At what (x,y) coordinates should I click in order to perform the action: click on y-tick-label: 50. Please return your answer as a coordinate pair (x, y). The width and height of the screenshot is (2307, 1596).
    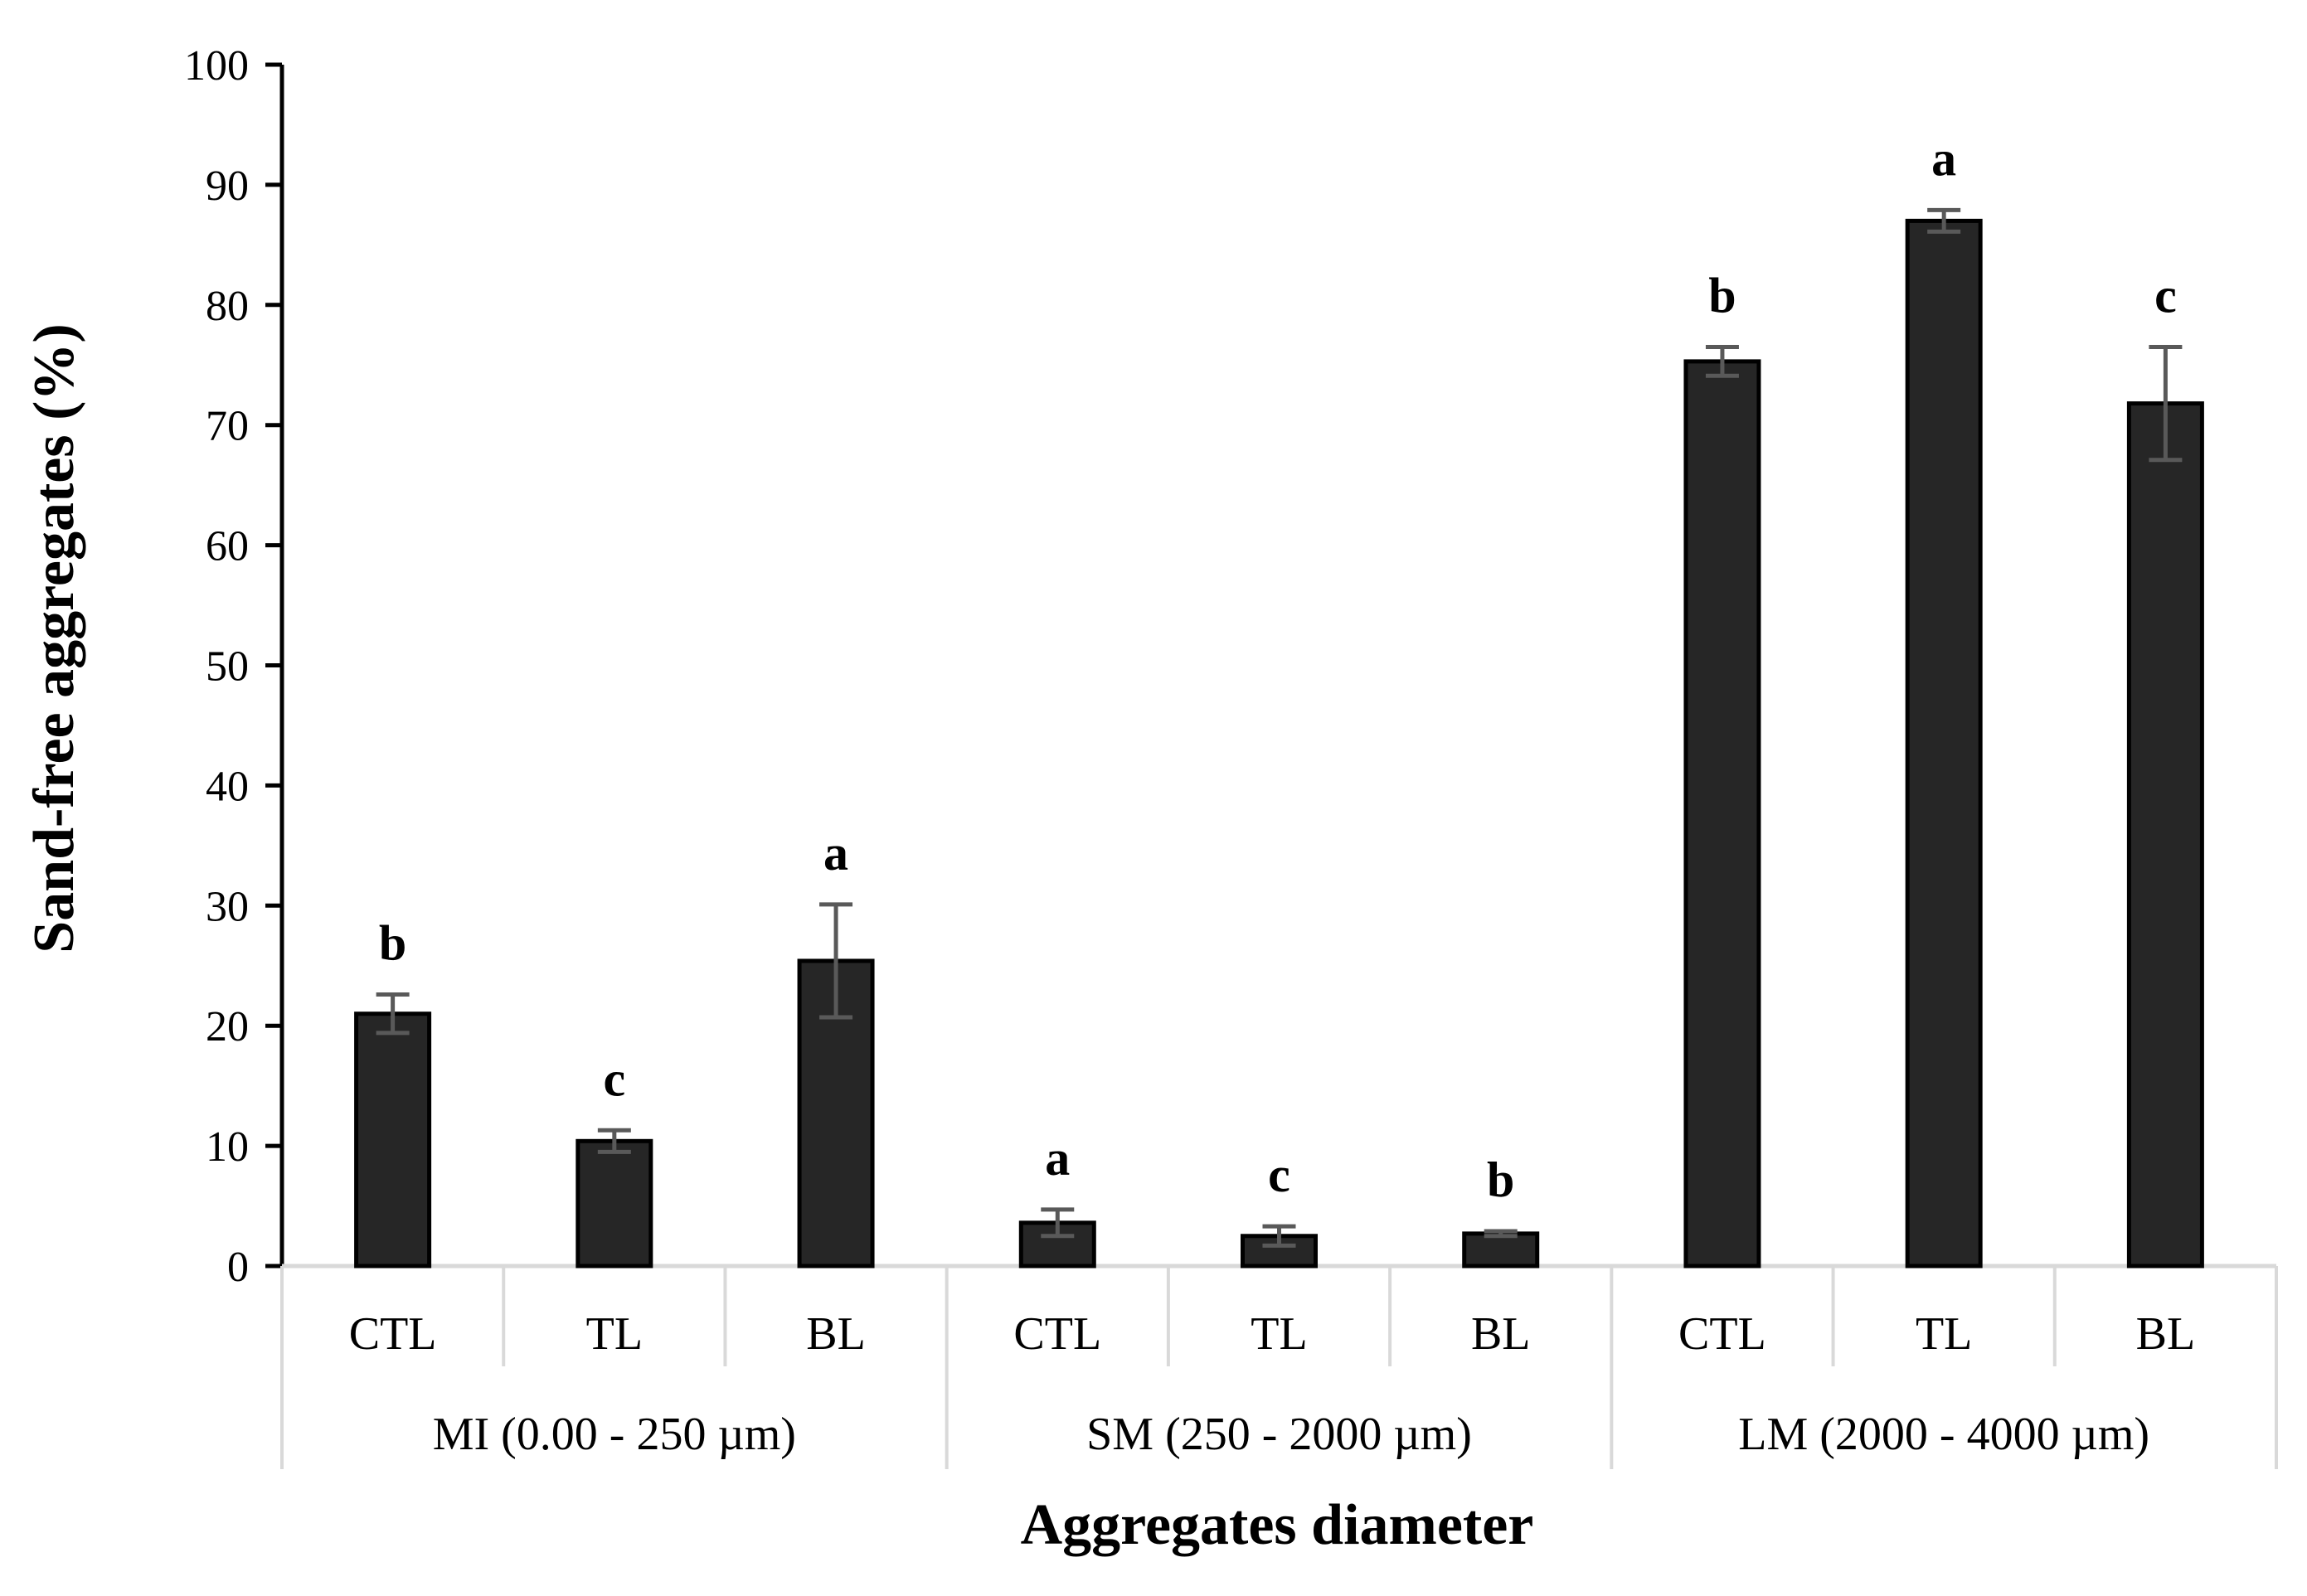
    Looking at the image, I should click on (228, 667).